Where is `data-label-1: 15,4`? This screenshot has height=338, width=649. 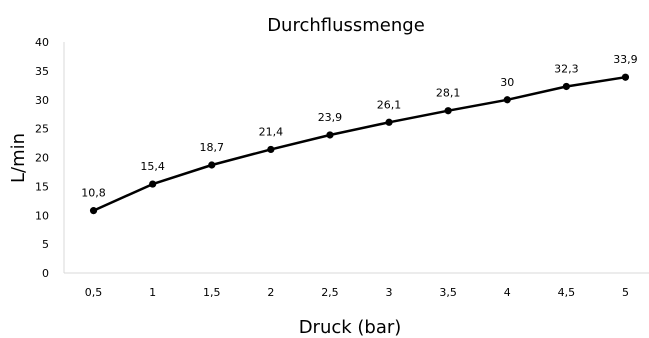
data-label-1: 15,4 is located at coordinates (152, 166).